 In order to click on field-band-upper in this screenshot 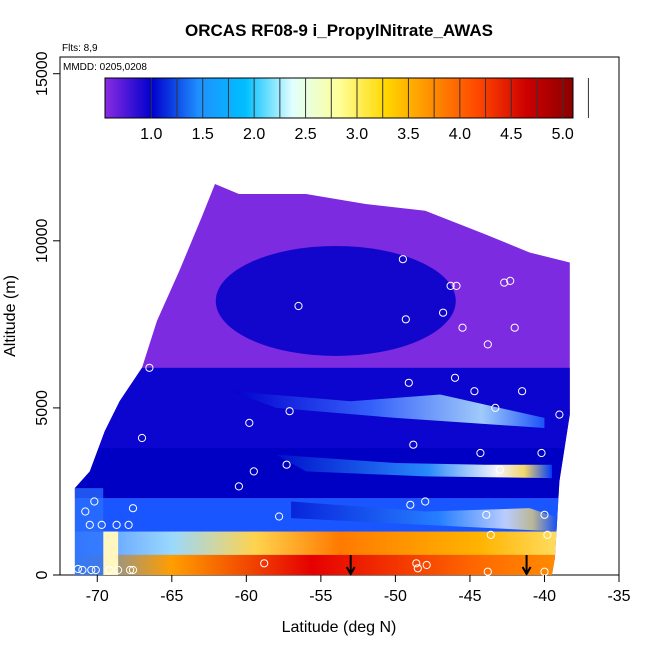, I will do `click(388, 409)`.